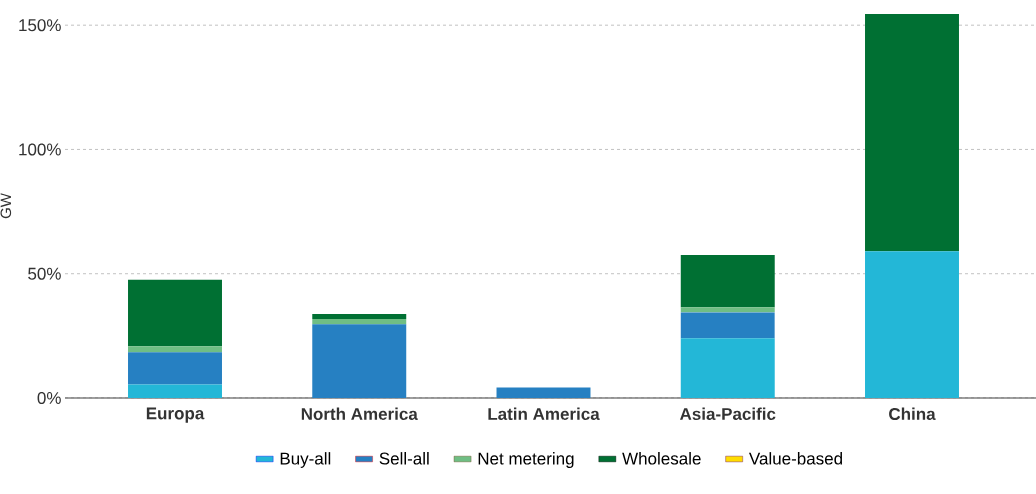  What do you see at coordinates (40, 25) in the screenshot?
I see `y-tick-label: 150%` at bounding box center [40, 25].